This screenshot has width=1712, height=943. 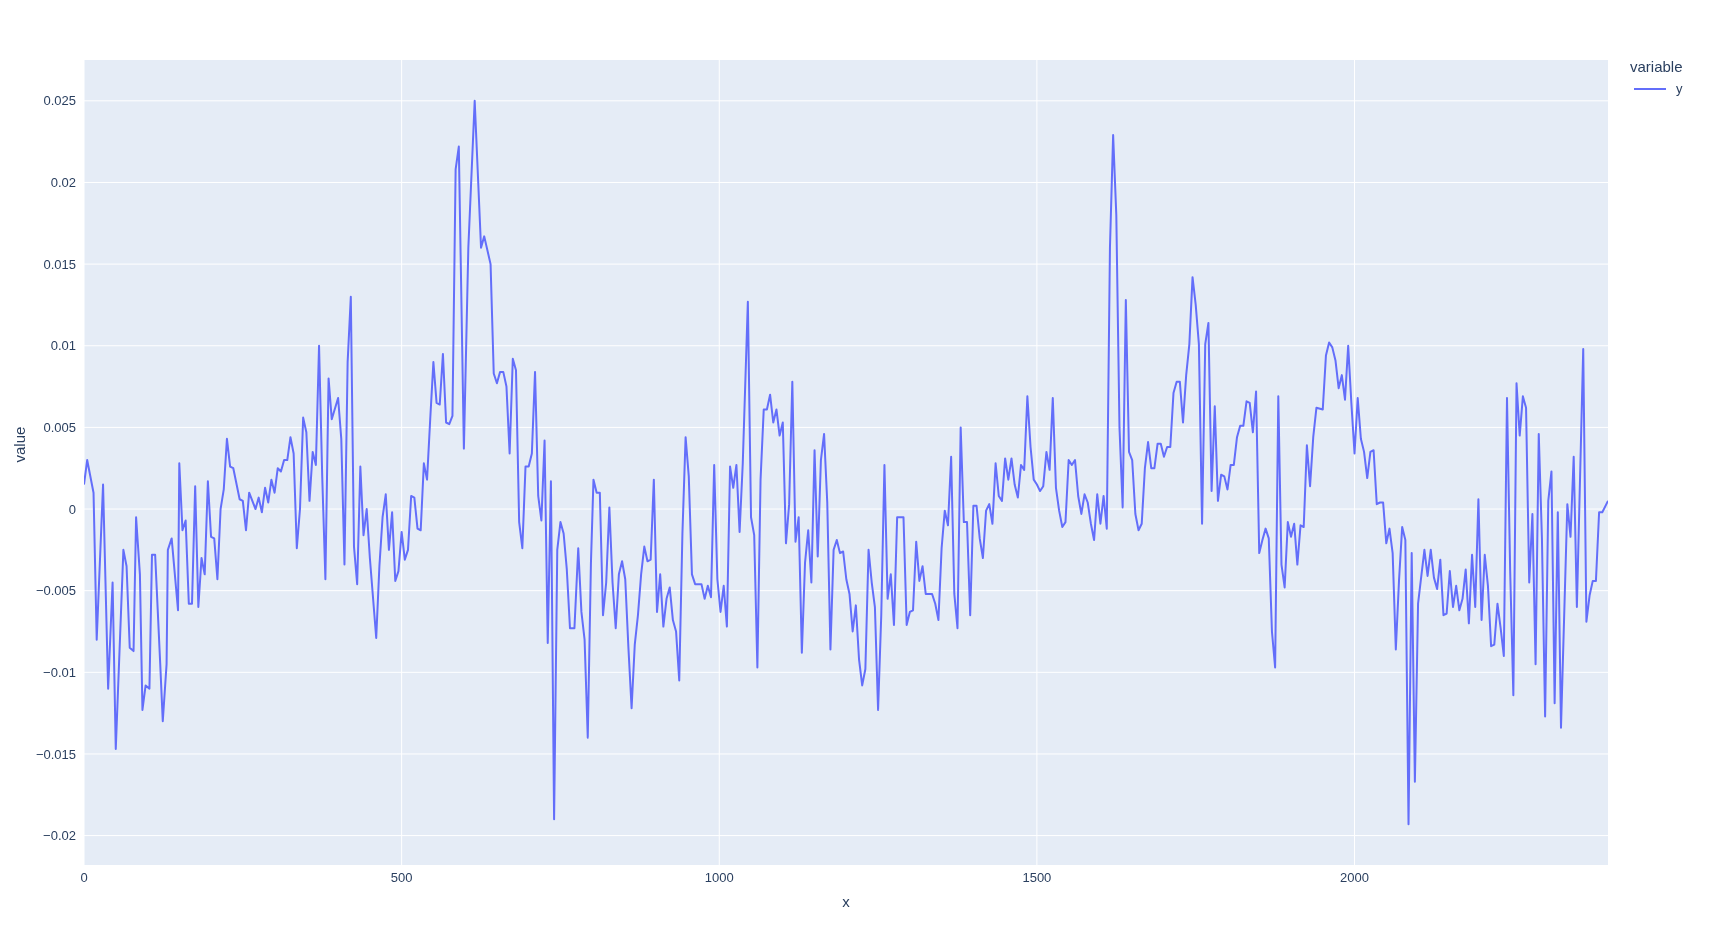 I want to click on legend-title: variable, so click(x=1656, y=66).